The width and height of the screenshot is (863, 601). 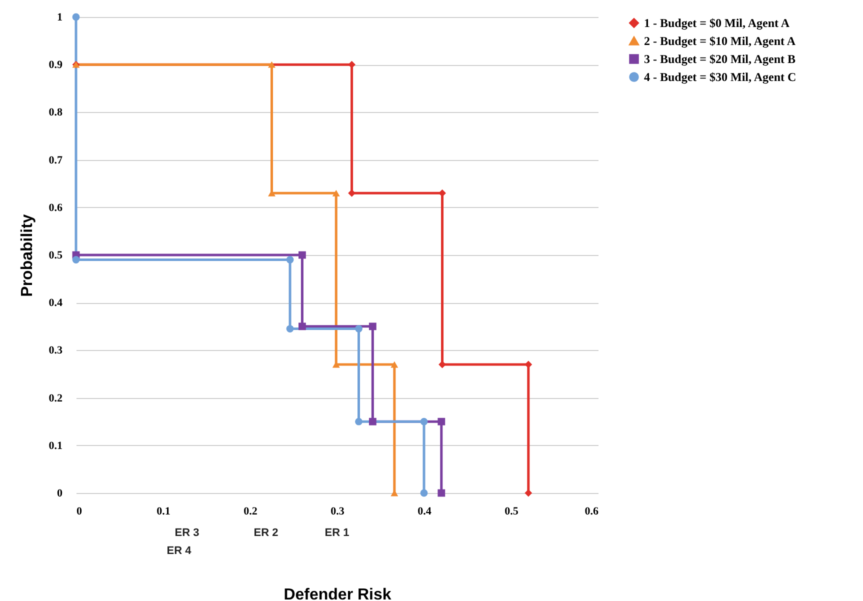 What do you see at coordinates (425, 512) in the screenshot?
I see `x-tick-label: 0.4` at bounding box center [425, 512].